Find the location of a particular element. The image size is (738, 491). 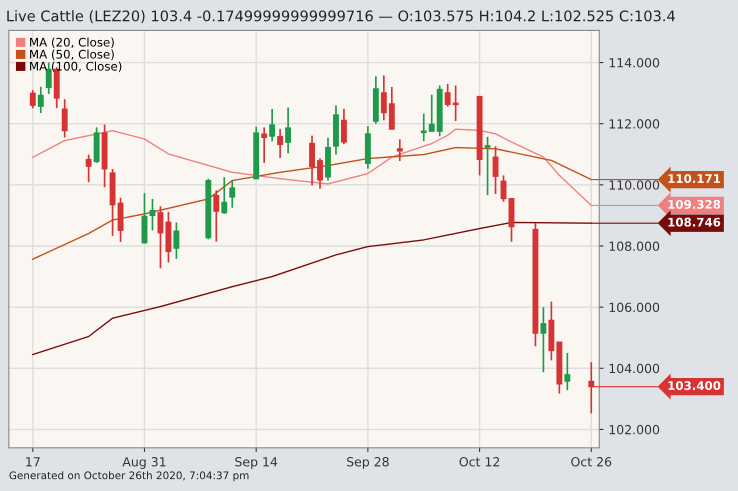

legend-label: MA (100, Close) is located at coordinates (76, 67).